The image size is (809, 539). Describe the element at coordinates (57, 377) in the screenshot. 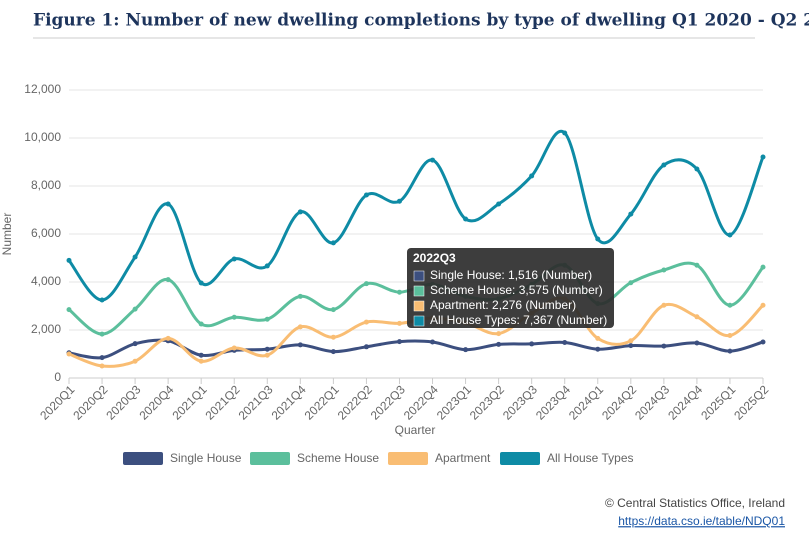

I see `y-tick-label: 0` at that location.